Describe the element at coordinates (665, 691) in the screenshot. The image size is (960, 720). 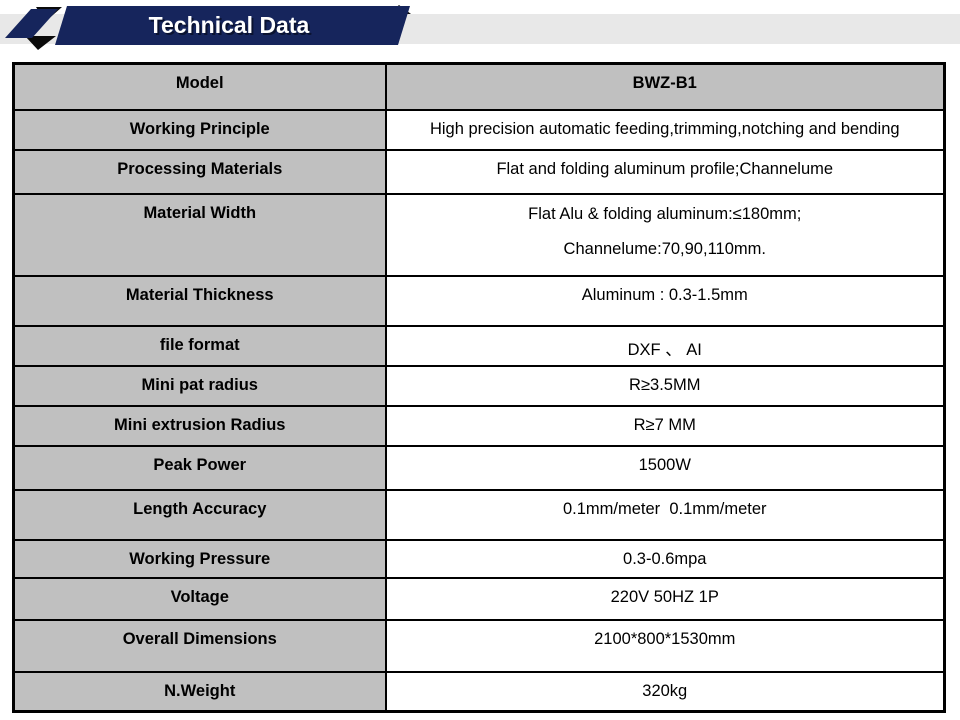
I see `spec-value: 320kg` at that location.